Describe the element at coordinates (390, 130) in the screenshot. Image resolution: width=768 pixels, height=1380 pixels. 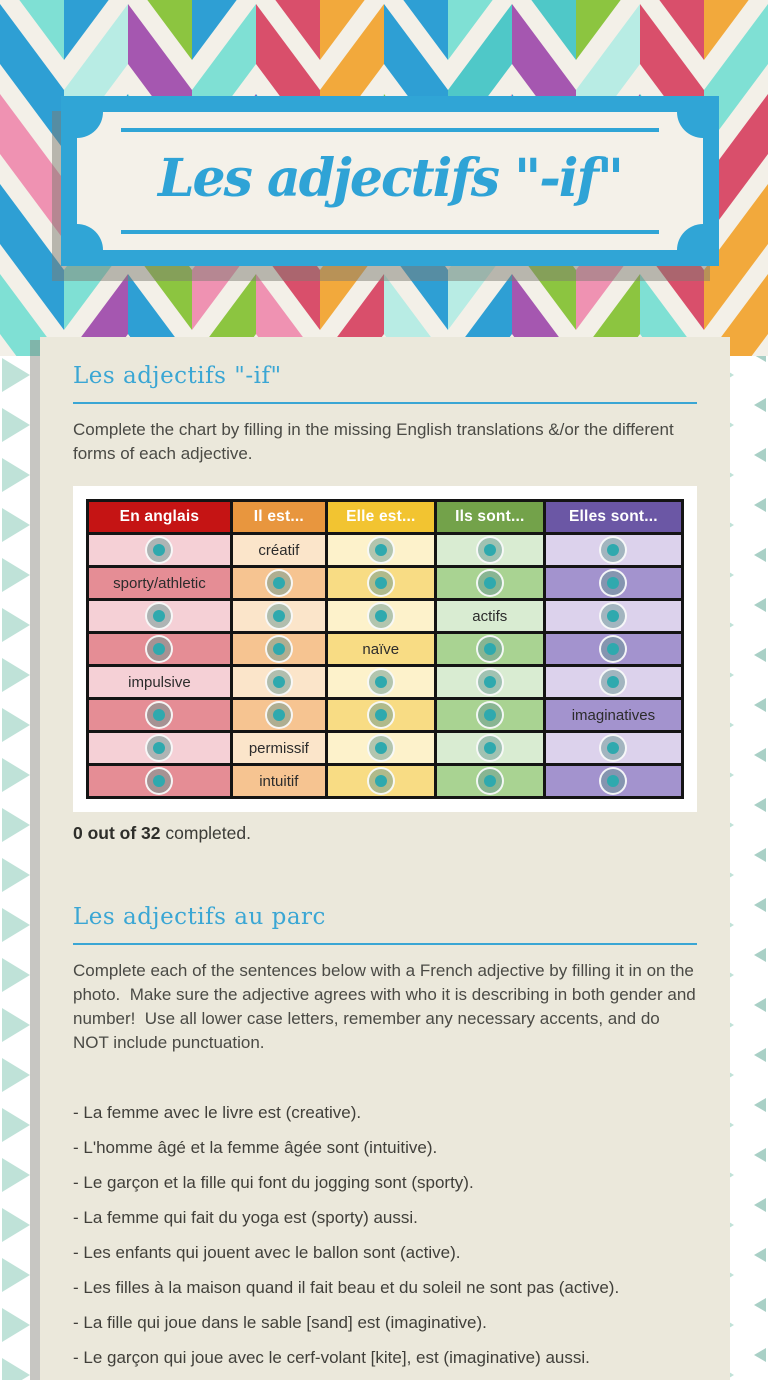
I see `banner-rule-top` at that location.